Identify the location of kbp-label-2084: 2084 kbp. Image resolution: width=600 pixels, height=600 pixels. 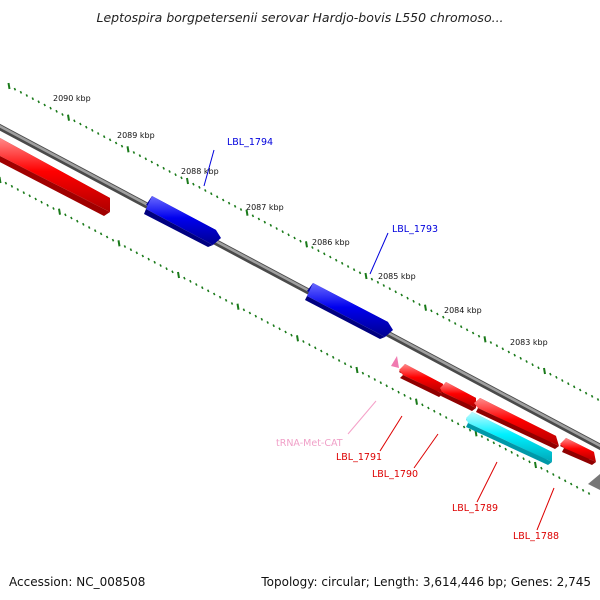
(463, 310).